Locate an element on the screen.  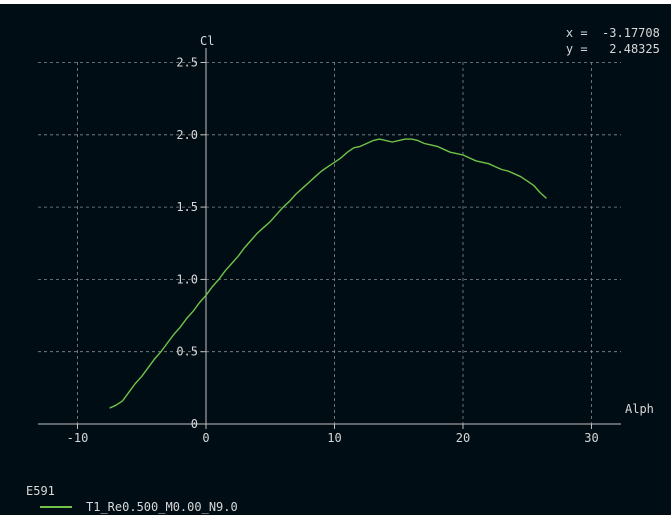
cursor-x-label: x = is located at coordinates (576, 33).